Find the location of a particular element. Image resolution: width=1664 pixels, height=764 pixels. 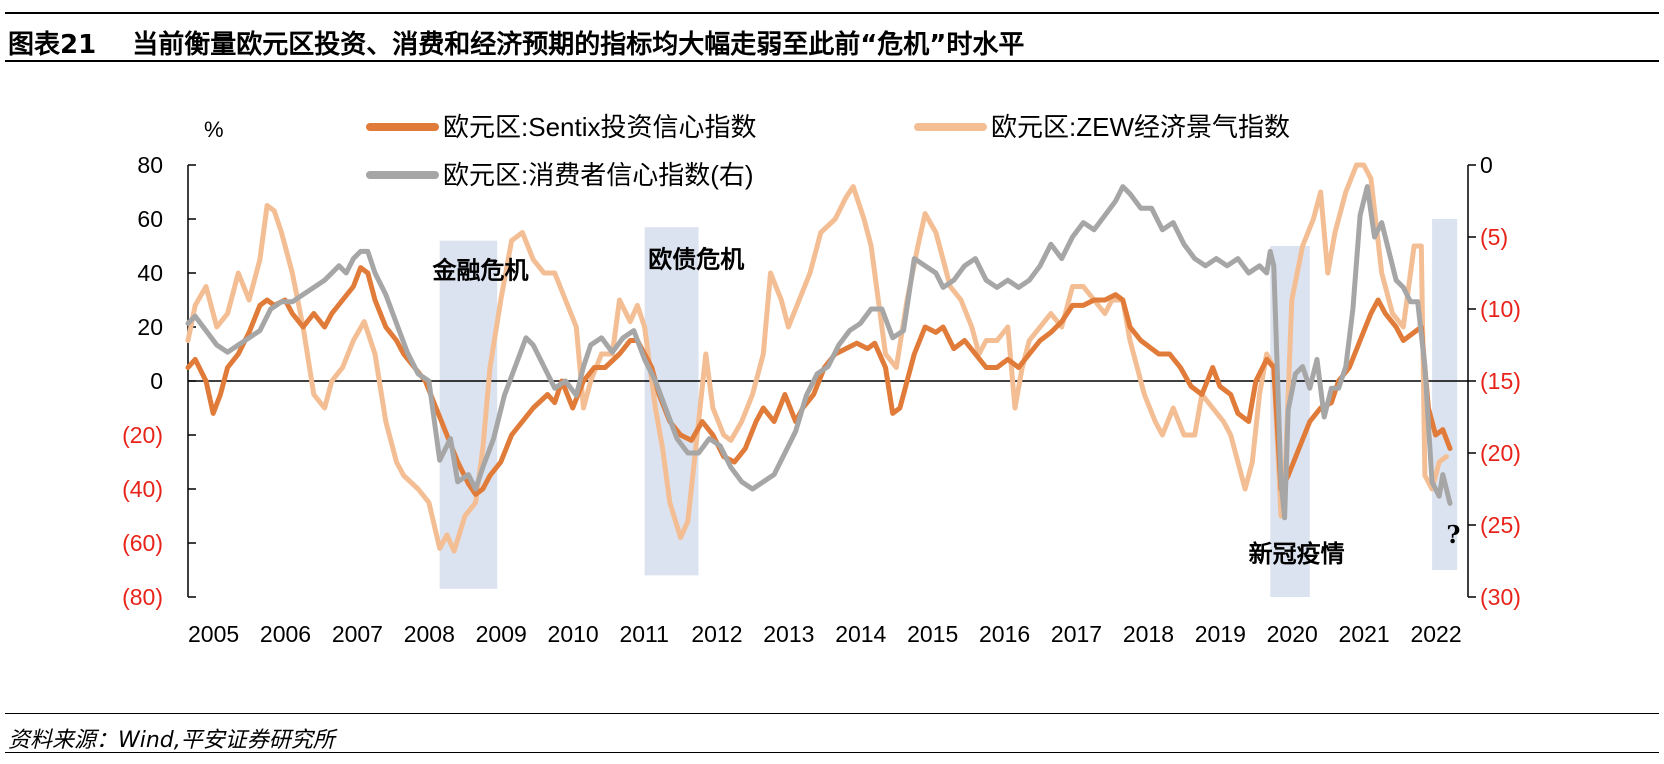

annotation-label: ? is located at coordinates (1453, 534).